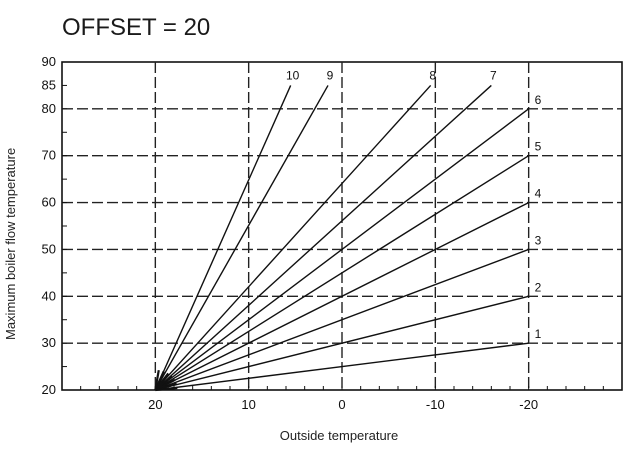  Describe the element at coordinates (49, 248) in the screenshot. I see `y-tick-label: 50` at that location.